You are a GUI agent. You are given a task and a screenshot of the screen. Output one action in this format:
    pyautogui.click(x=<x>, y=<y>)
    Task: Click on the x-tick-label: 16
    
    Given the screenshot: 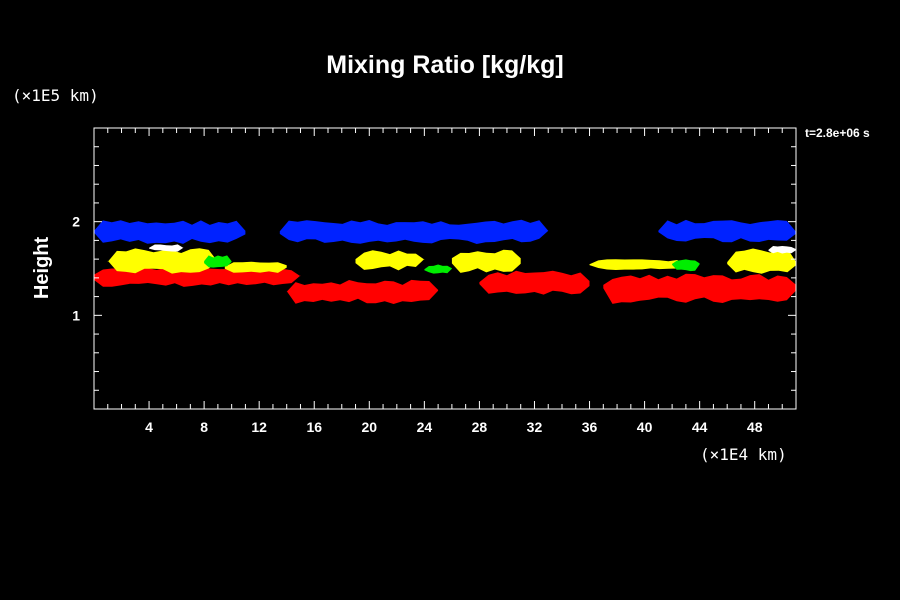 What is the action you would take?
    pyautogui.click(x=314, y=427)
    